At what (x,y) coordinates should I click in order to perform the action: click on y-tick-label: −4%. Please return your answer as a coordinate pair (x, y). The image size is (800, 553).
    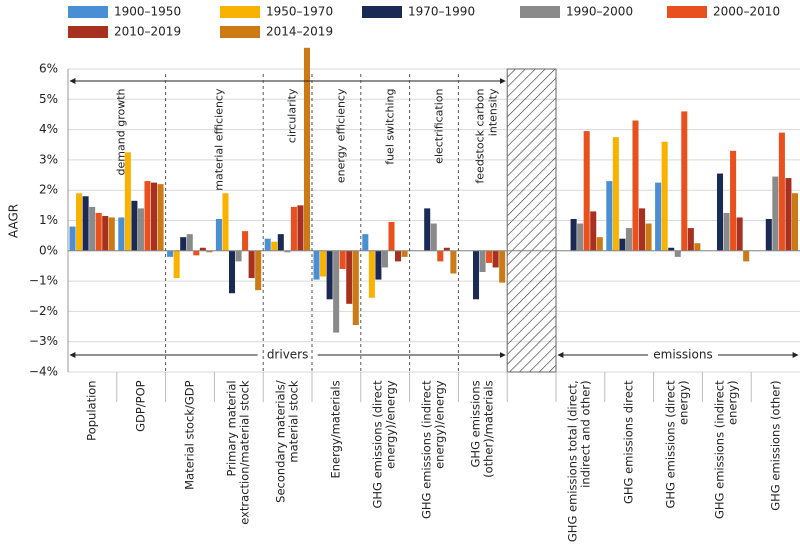
    Looking at the image, I should click on (43, 372).